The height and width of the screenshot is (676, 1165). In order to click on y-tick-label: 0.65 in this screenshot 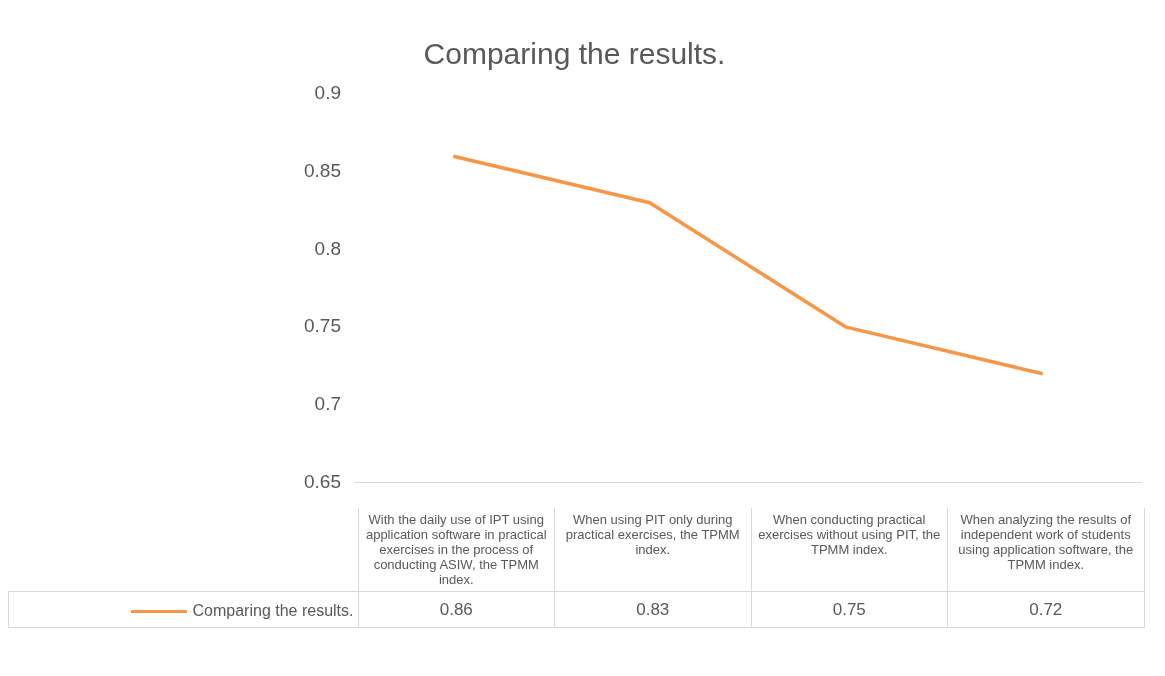, I will do `click(322, 481)`.